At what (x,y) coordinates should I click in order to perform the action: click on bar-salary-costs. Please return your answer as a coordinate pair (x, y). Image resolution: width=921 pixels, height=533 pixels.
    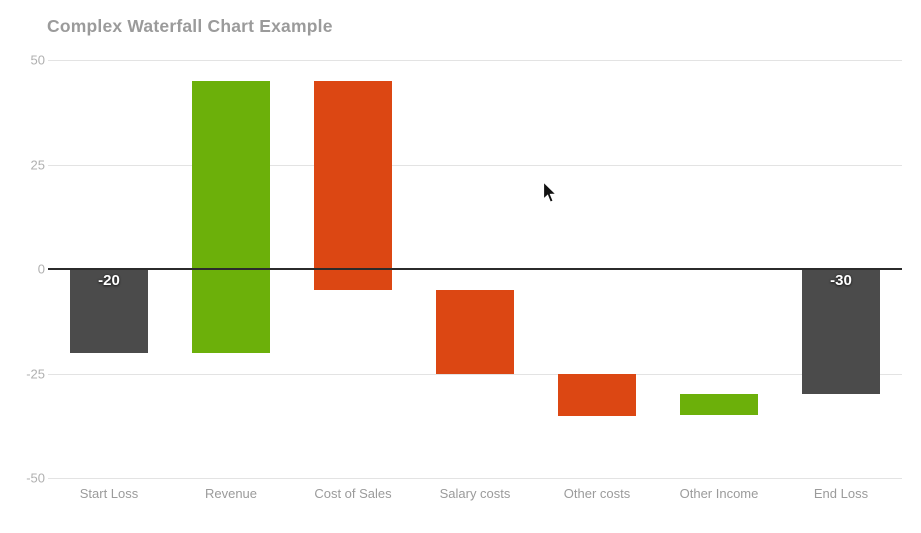
    Looking at the image, I should click on (475, 332).